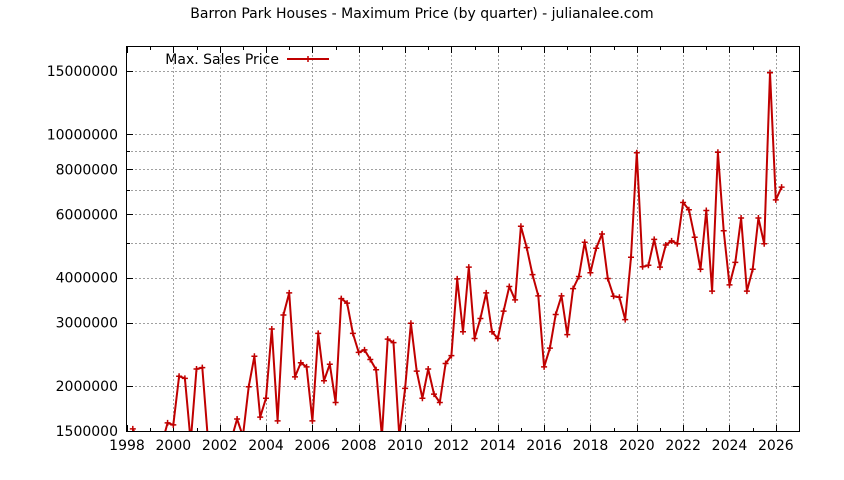  I want to click on x-tick-label: 2022, so click(683, 446).